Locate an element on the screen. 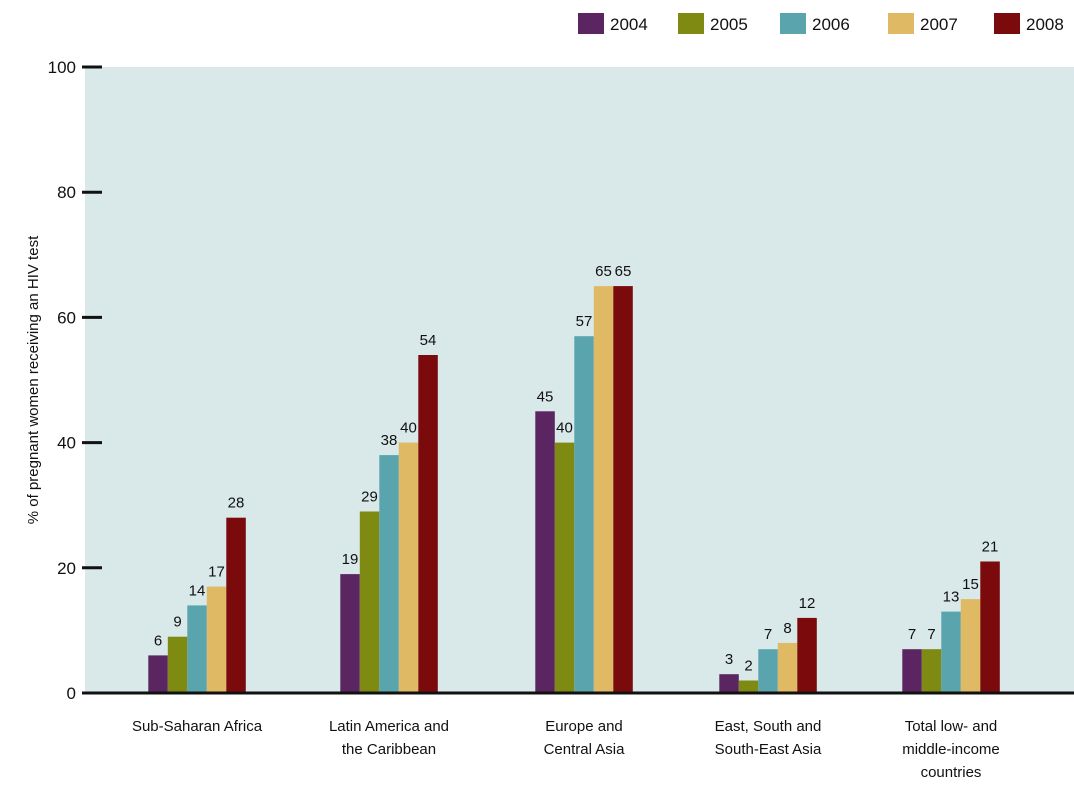 The width and height of the screenshot is (1074, 804). bar-value-label: 19 is located at coordinates (350, 559).